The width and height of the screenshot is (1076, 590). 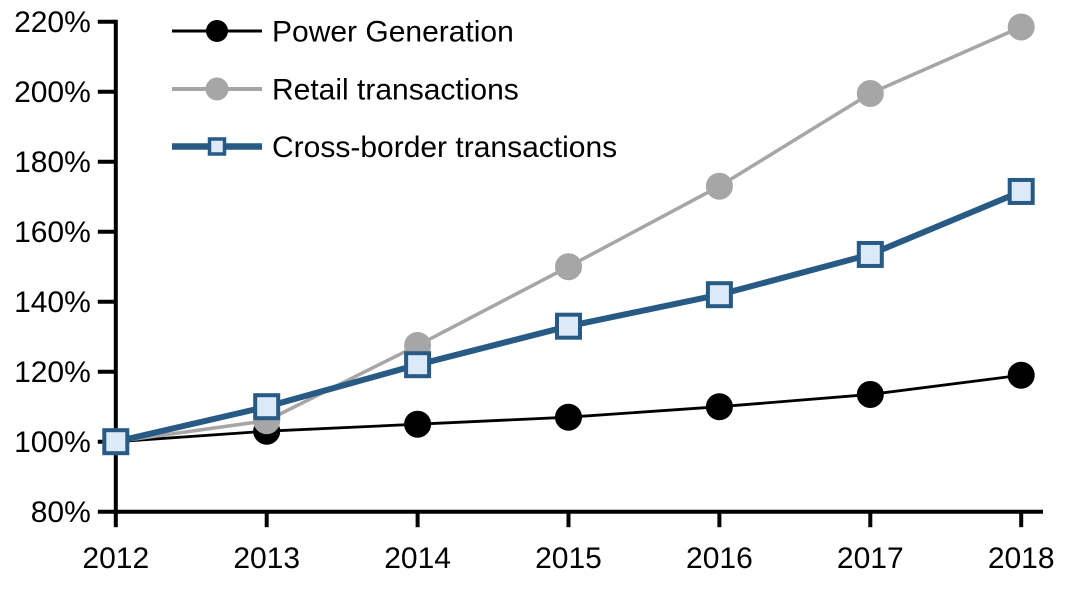 What do you see at coordinates (870, 558) in the screenshot?
I see `x-tick-label: 2017` at bounding box center [870, 558].